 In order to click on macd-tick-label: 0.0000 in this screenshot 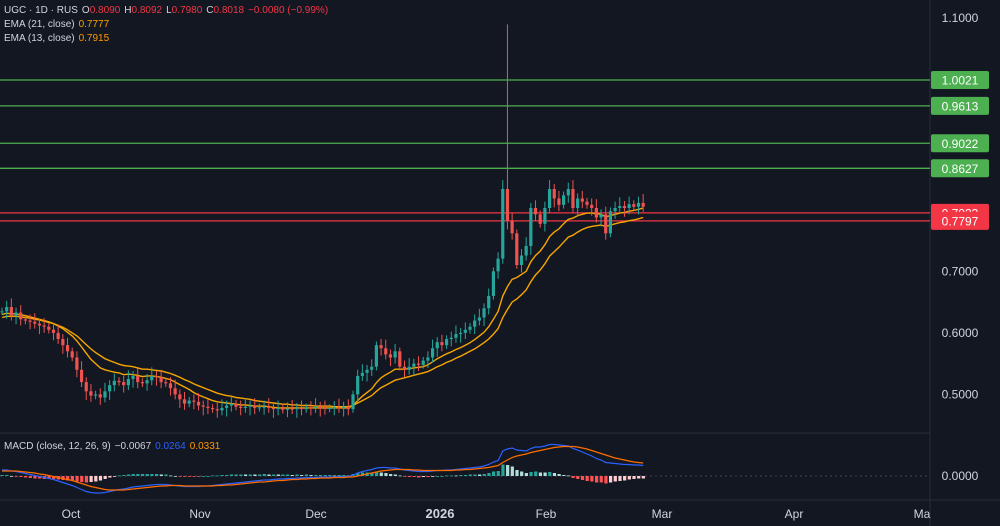, I will do `click(960, 476)`.